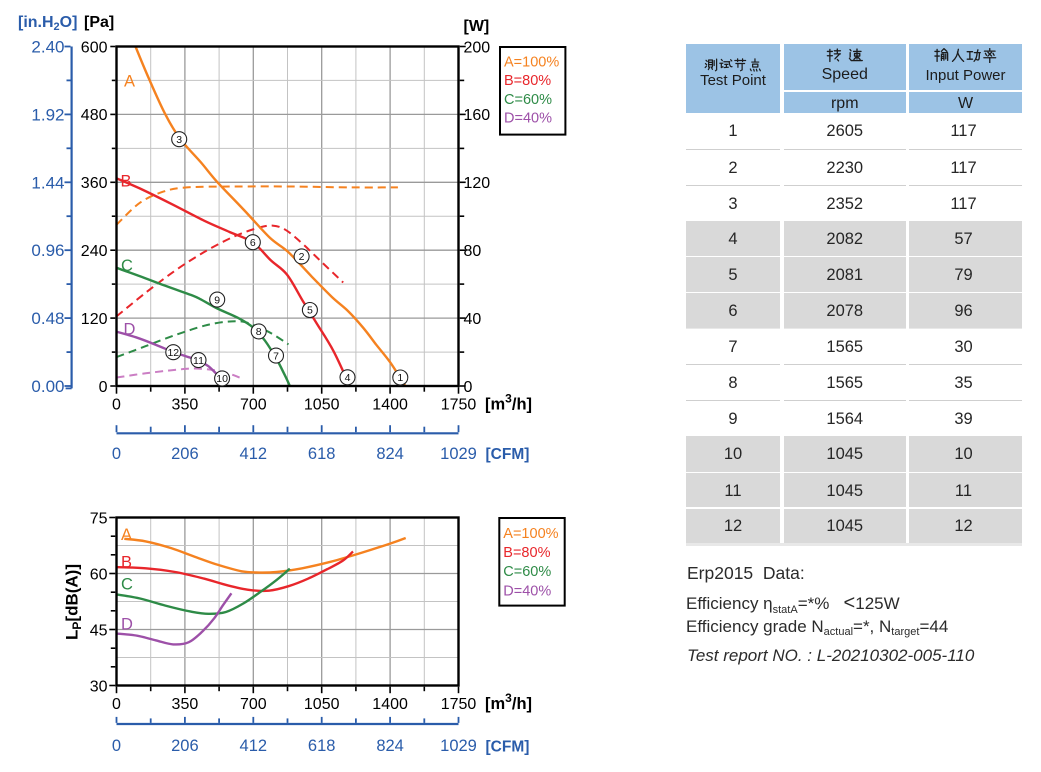  I want to click on svg-text: 10, so click(222, 379).